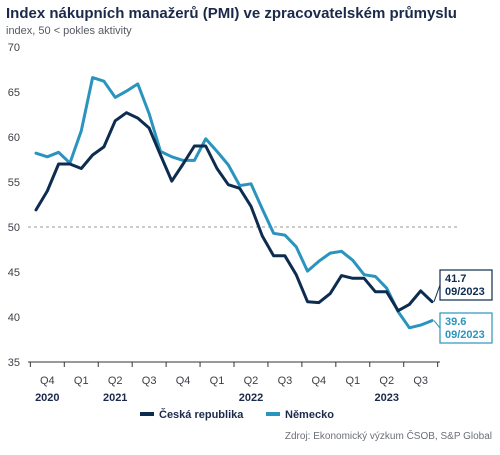 This screenshot has width=500, height=455. What do you see at coordinates (455, 279) in the screenshot?
I see `callout-value: 41.7` at bounding box center [455, 279].